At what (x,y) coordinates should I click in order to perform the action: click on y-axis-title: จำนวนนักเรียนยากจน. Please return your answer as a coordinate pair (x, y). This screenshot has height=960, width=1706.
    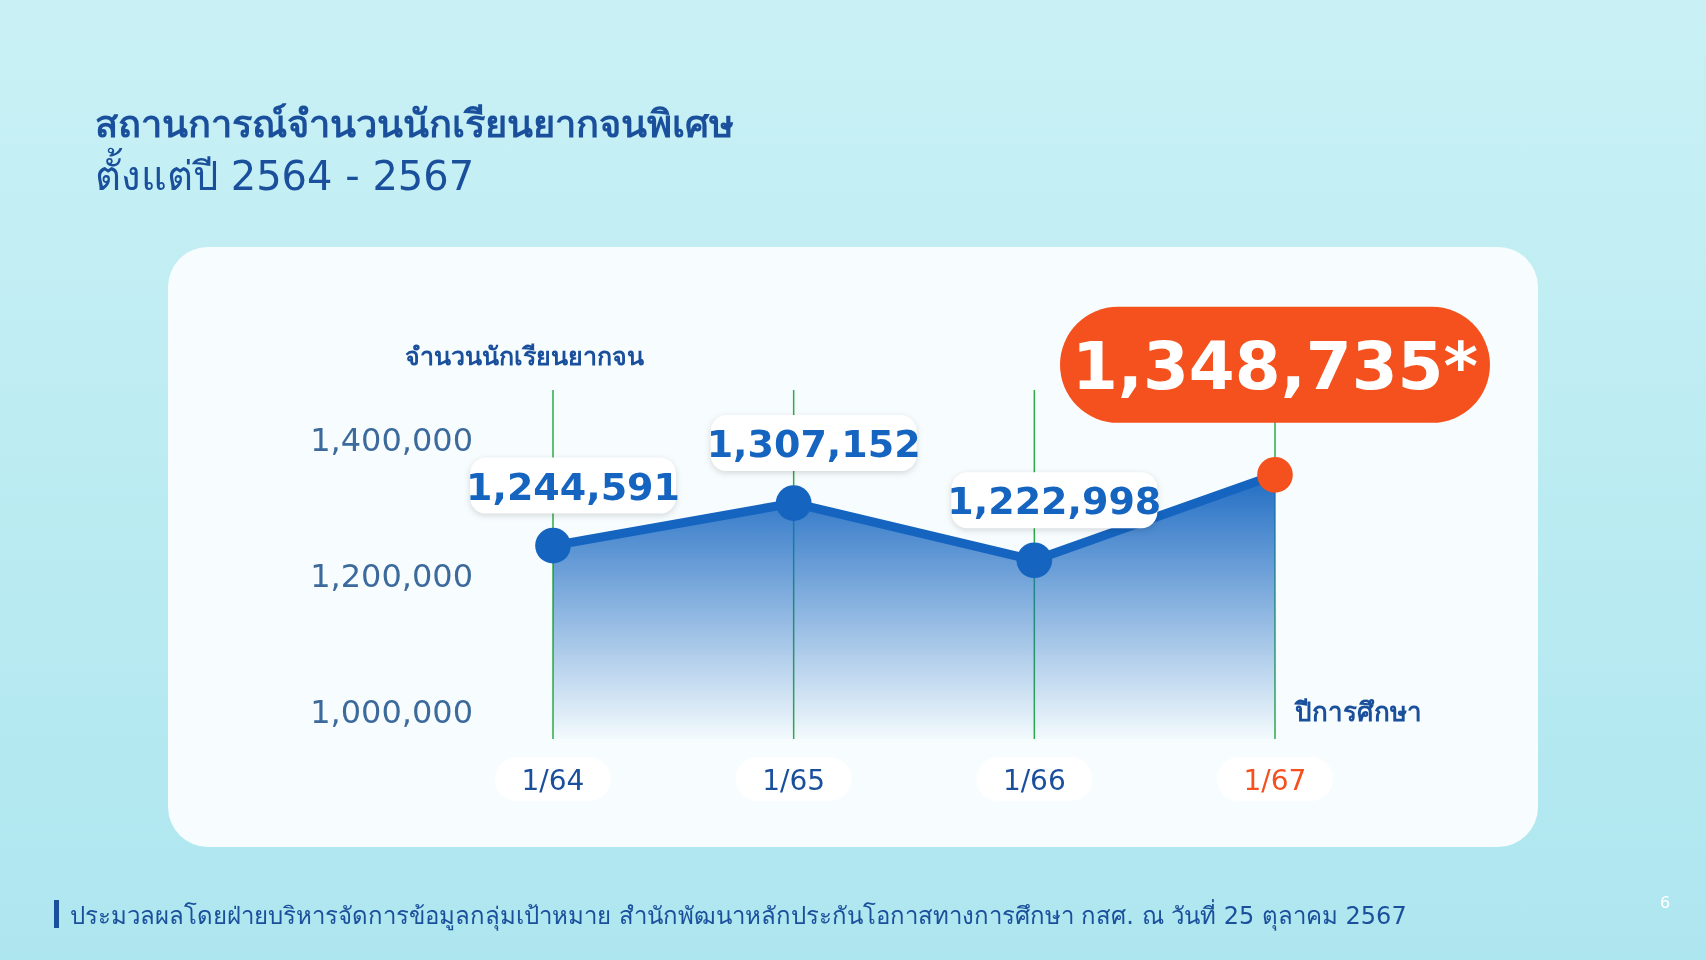
    Looking at the image, I should click on (524, 356).